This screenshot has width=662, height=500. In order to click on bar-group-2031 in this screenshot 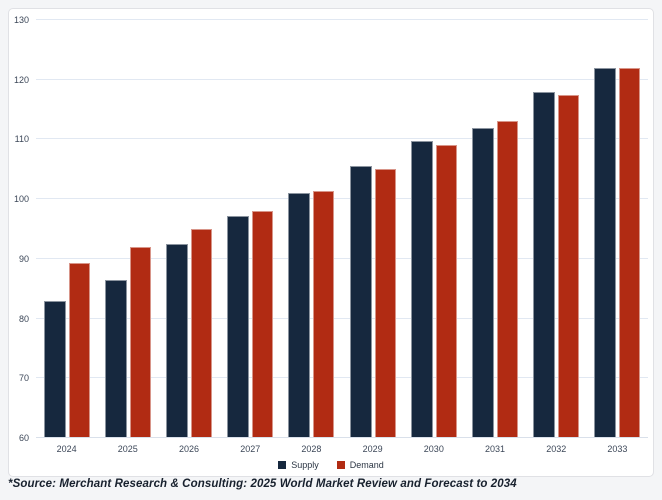, I will do `click(494, 229)`.